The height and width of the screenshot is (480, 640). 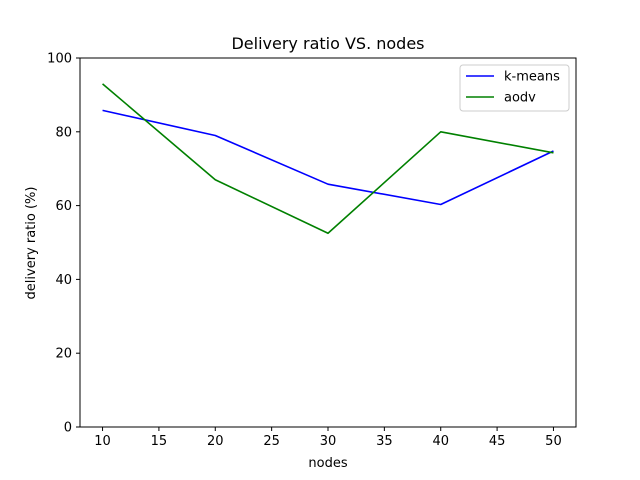 What do you see at coordinates (63, 132) in the screenshot?
I see `y-tick-label: 80` at bounding box center [63, 132].